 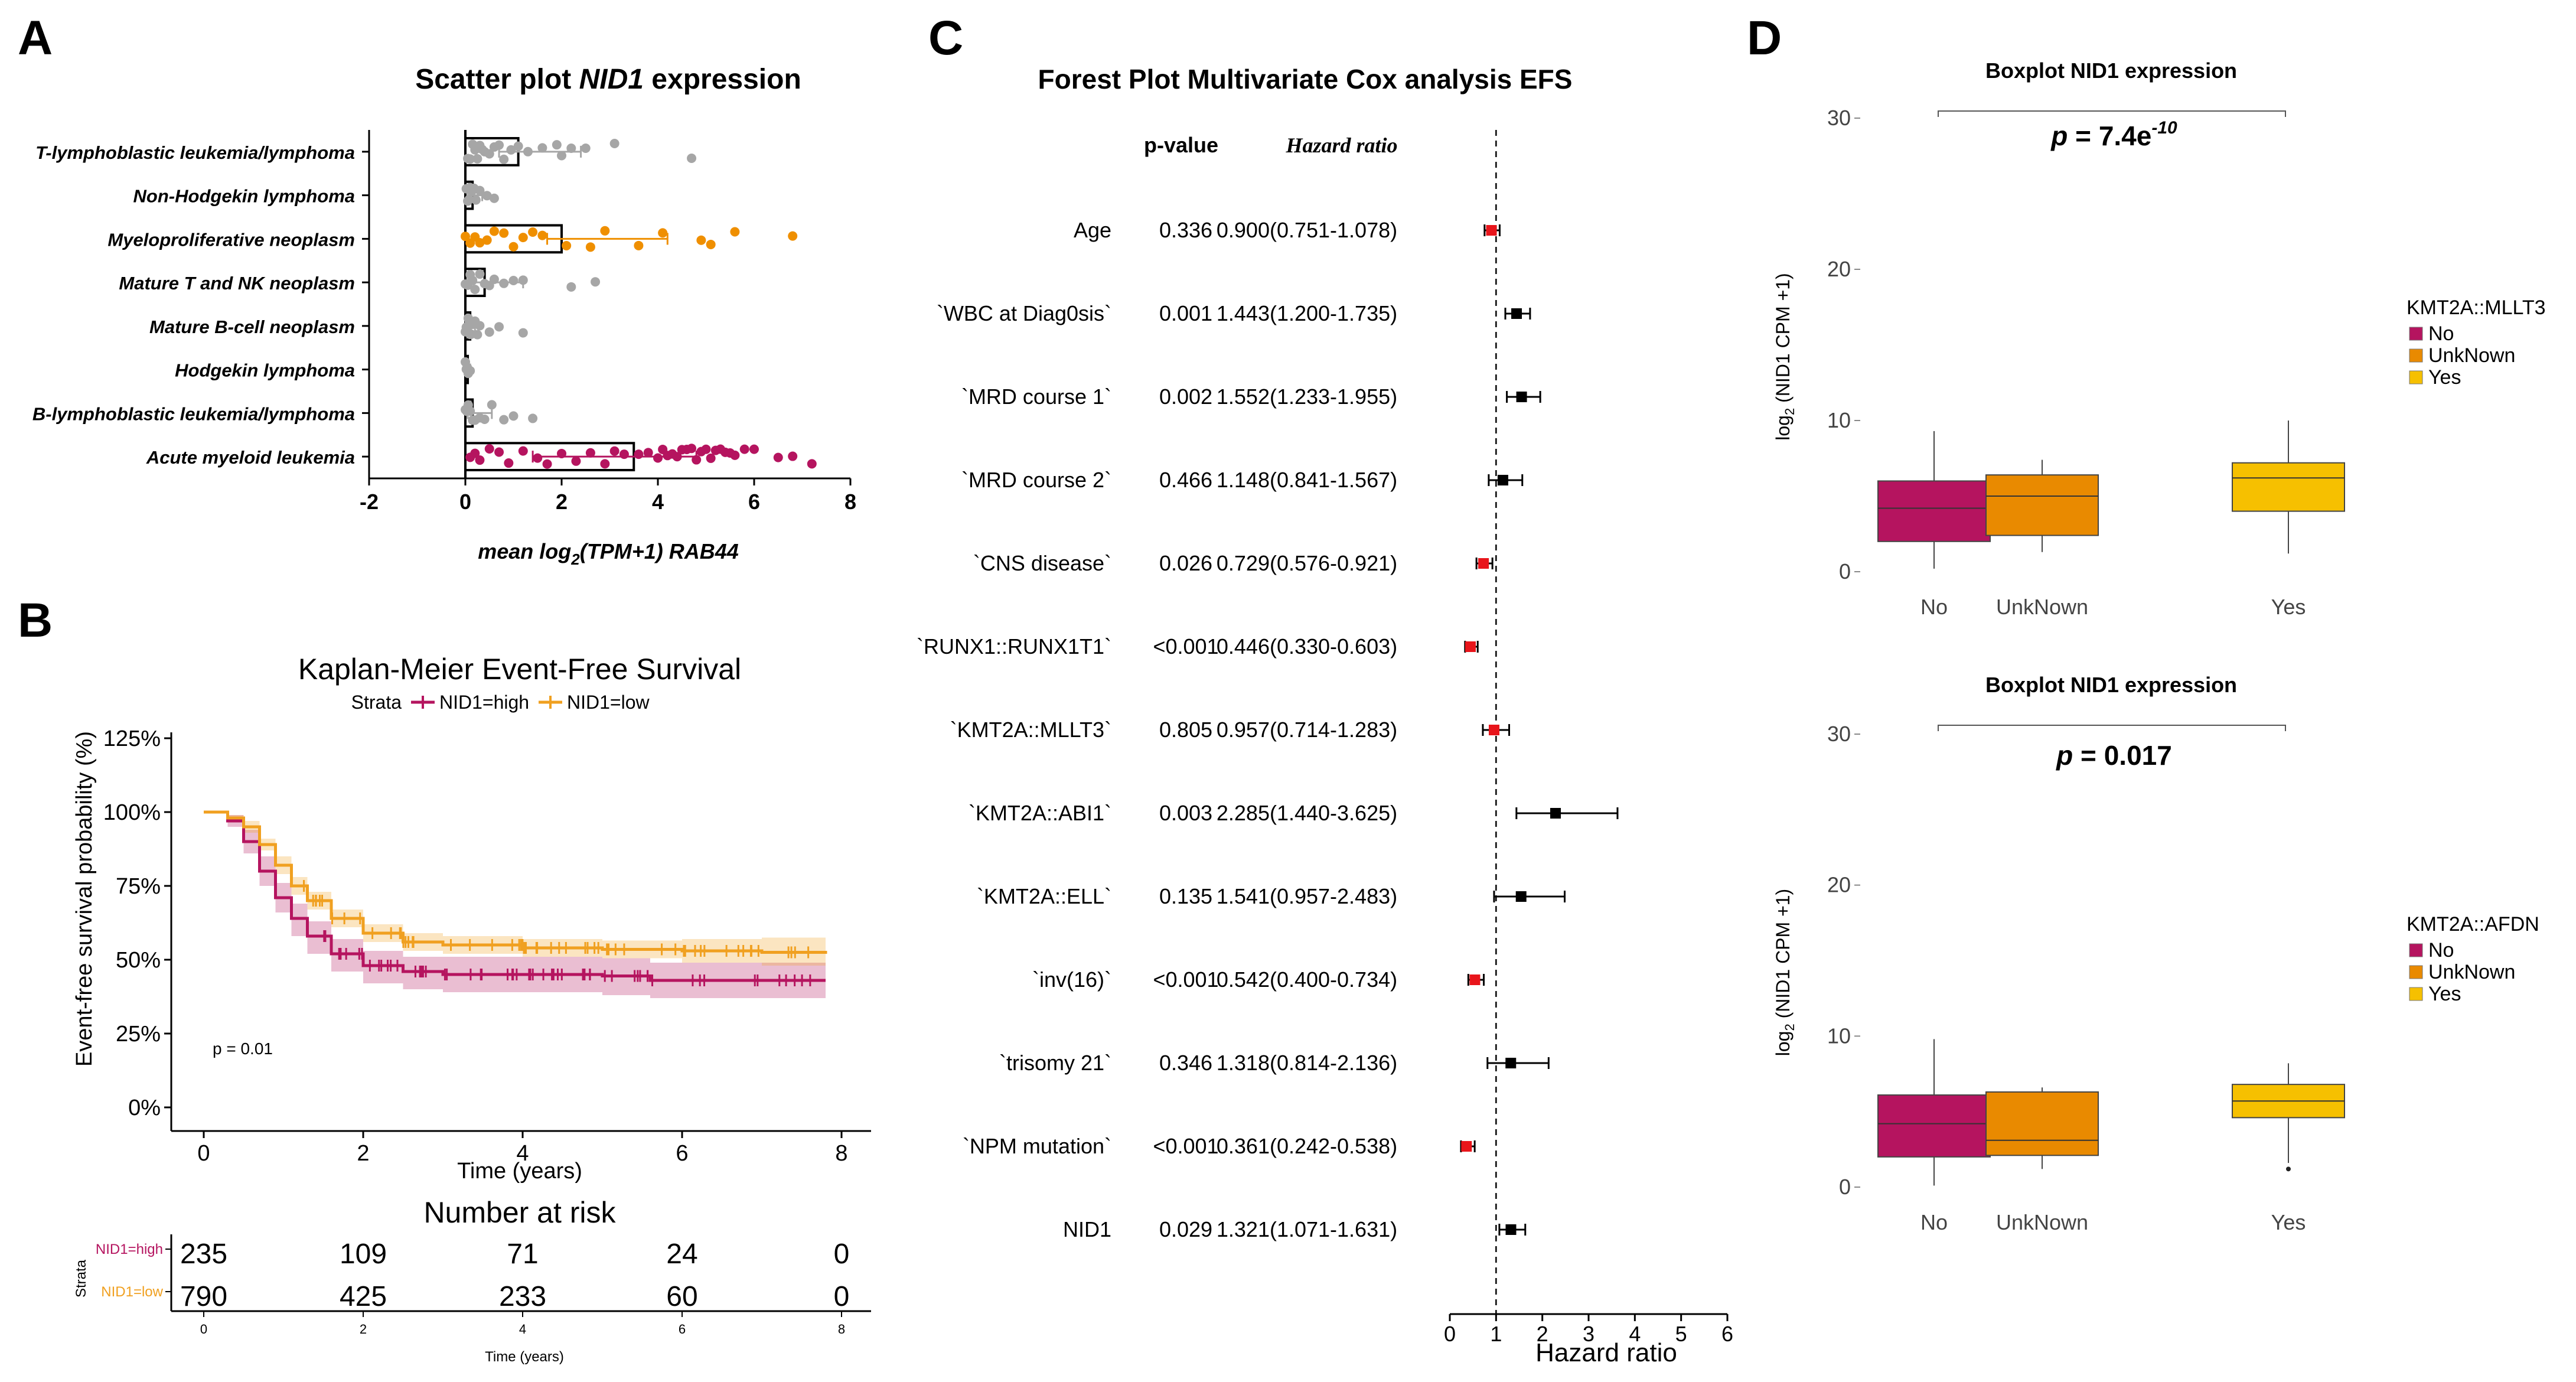 I want to click on scatter-x-tick-label: -2, so click(x=369, y=502).